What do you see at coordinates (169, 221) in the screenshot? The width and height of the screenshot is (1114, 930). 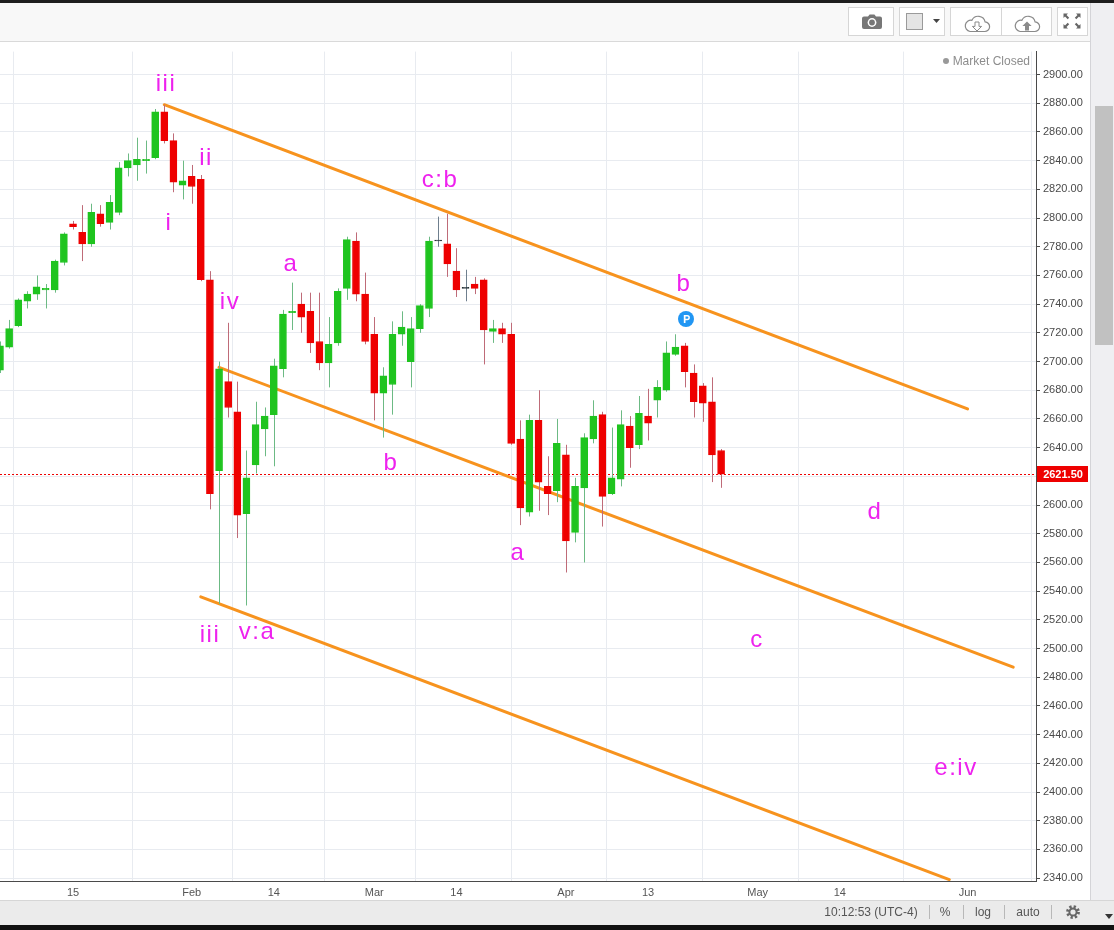 I see `annotation: i` at bounding box center [169, 221].